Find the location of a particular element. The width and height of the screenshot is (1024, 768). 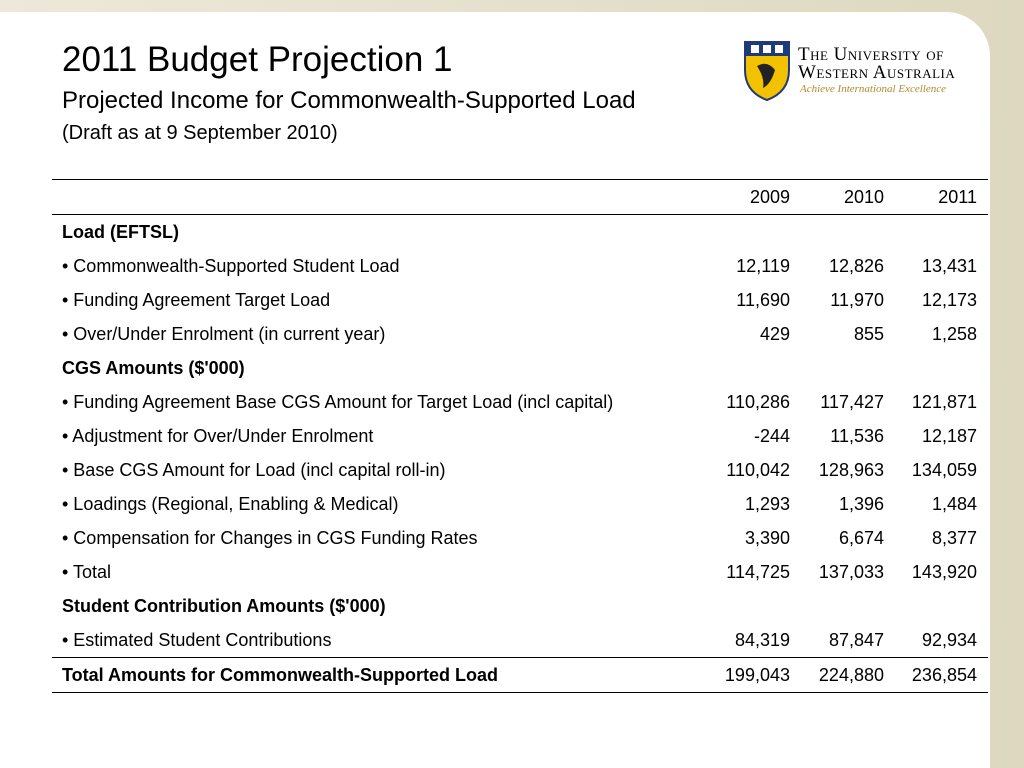

cell-value: 84,319 is located at coordinates (762, 640).